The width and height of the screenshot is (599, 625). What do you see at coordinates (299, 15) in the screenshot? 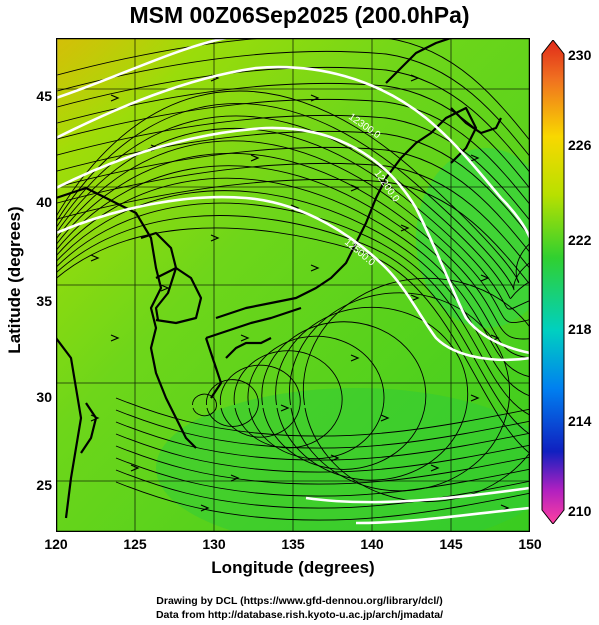
I see `map-title: MSM 00Z06Sep2025 (200.0hPa)` at bounding box center [299, 15].